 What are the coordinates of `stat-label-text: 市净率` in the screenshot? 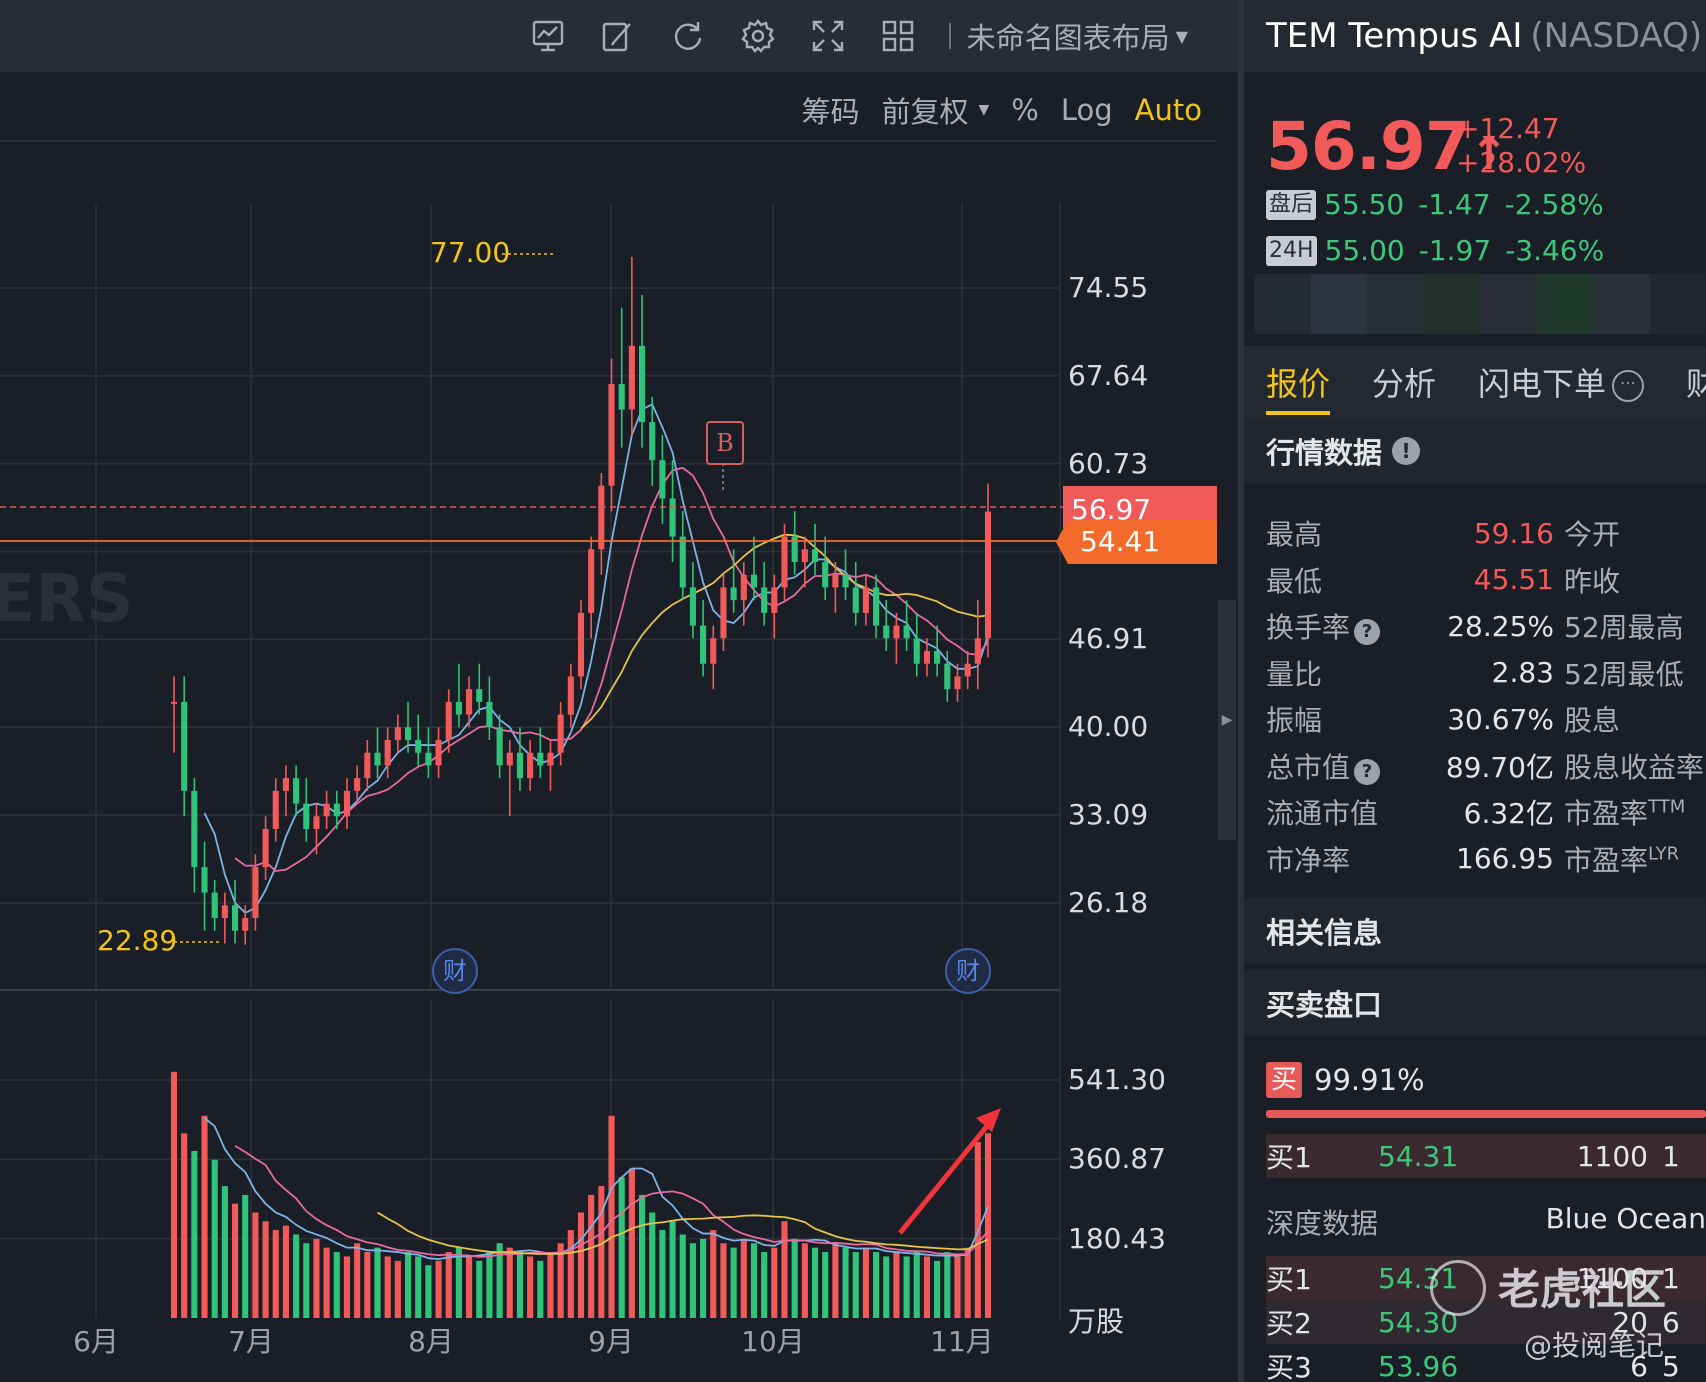 It's located at (1308, 860).